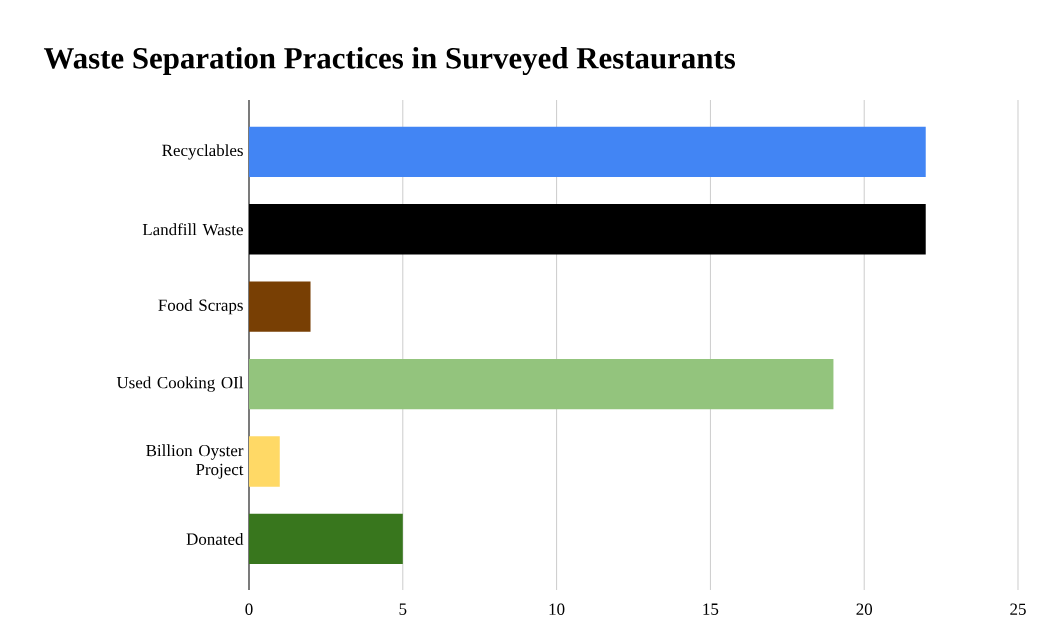 The height and width of the screenshot is (643, 1040). What do you see at coordinates (403, 609) in the screenshot?
I see `x-tick-label: 5` at bounding box center [403, 609].